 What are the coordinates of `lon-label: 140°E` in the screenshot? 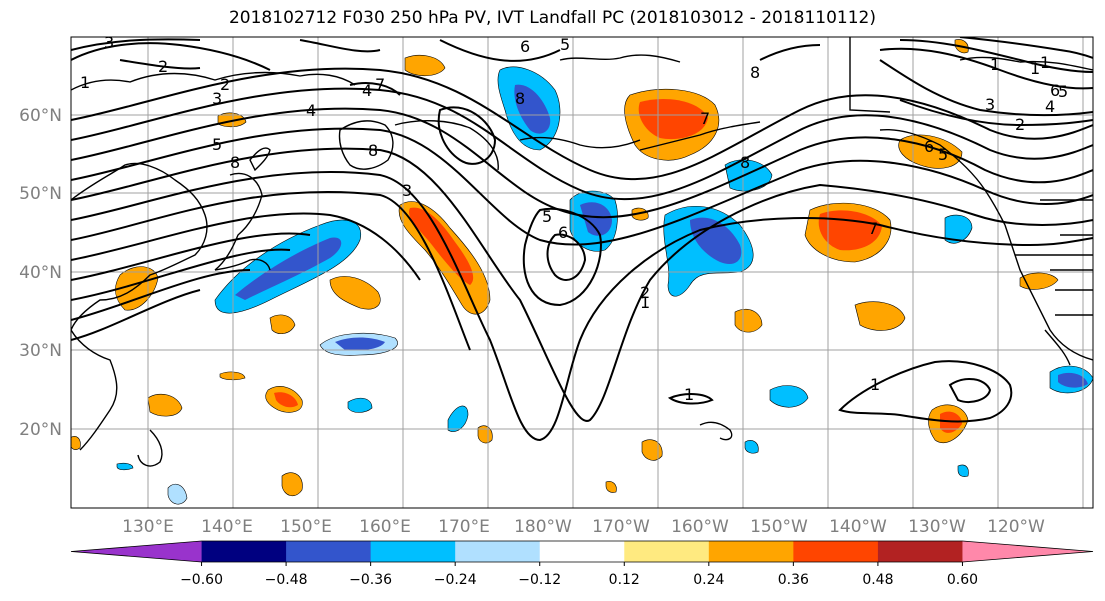 It's located at (227, 527).